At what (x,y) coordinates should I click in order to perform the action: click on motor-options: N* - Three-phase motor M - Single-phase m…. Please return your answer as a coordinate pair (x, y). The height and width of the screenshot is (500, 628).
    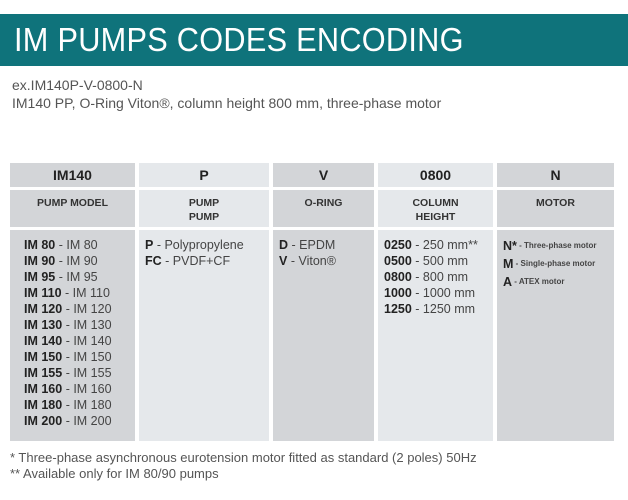
    Looking at the image, I should click on (555, 335).